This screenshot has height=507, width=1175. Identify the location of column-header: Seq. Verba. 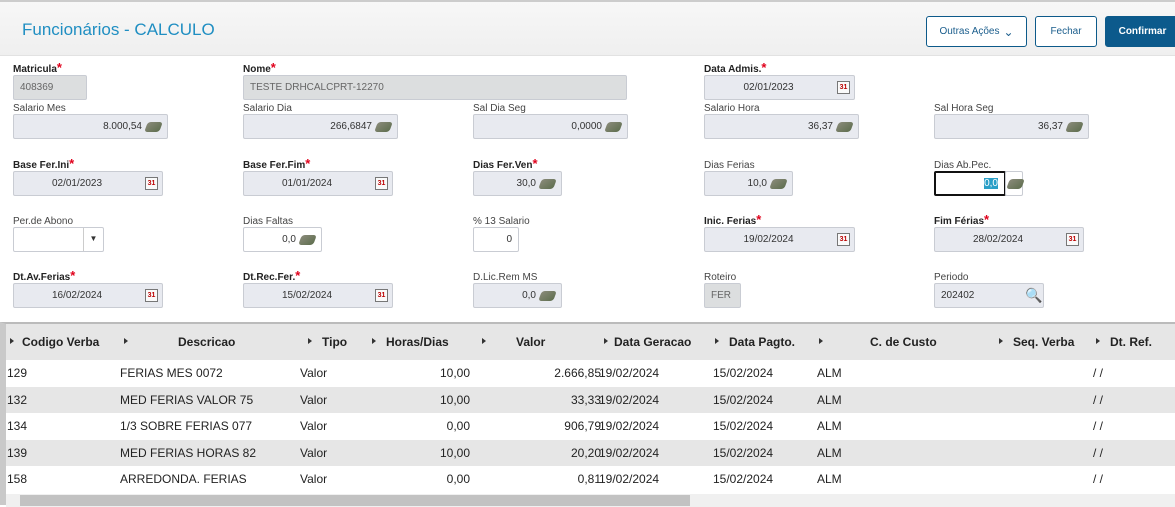
(1044, 342).